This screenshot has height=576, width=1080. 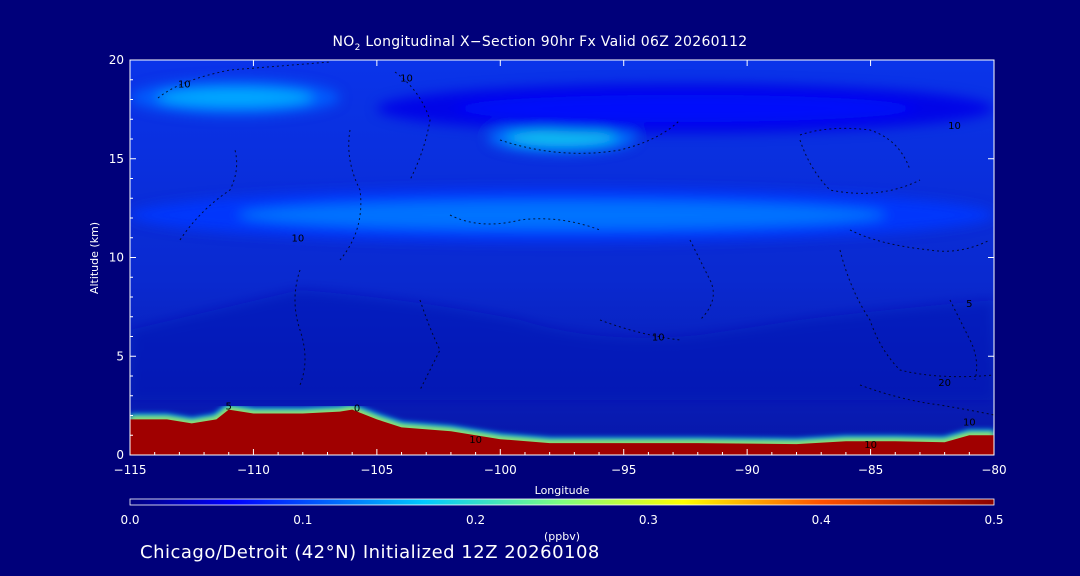 I want to click on colorbar-tick-label: 0.1, so click(x=302, y=520).